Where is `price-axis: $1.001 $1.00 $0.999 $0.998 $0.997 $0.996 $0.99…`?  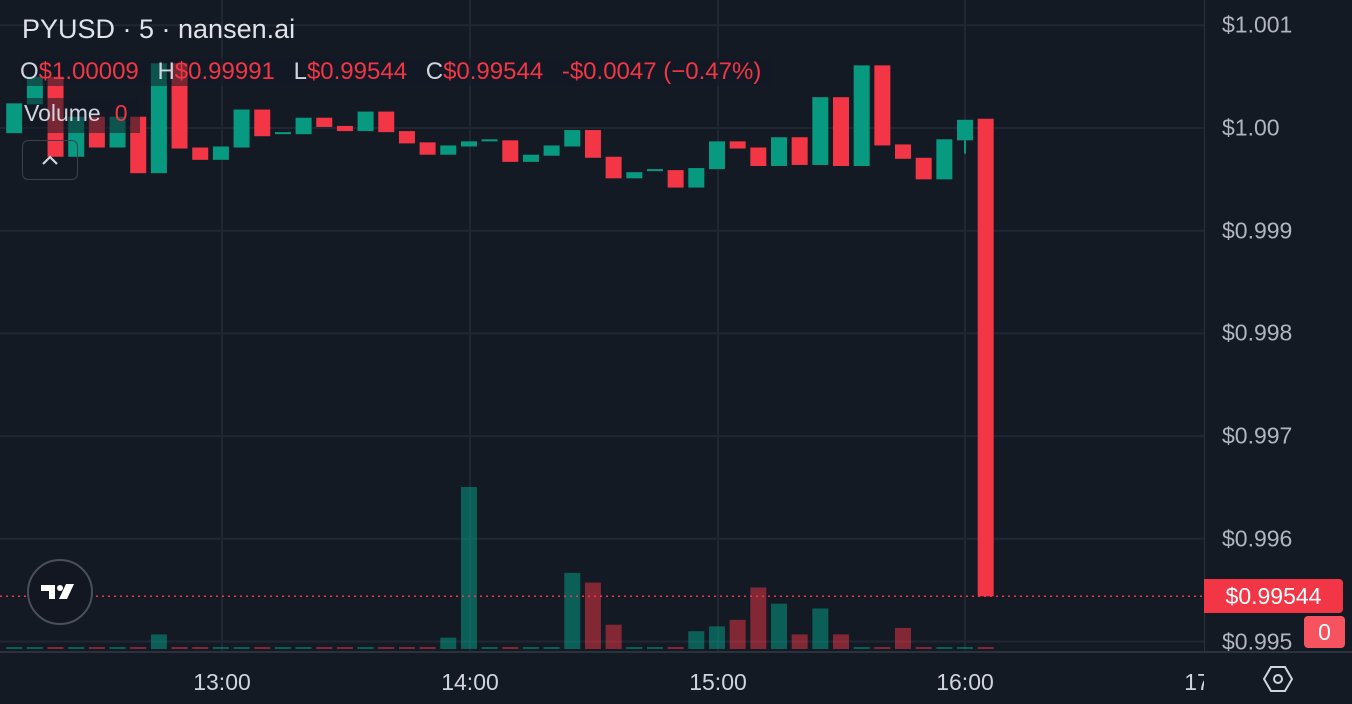
price-axis: $1.001 $1.00 $0.999 $0.998 $0.997 $0.996 $0.99… is located at coordinates (1278, 327).